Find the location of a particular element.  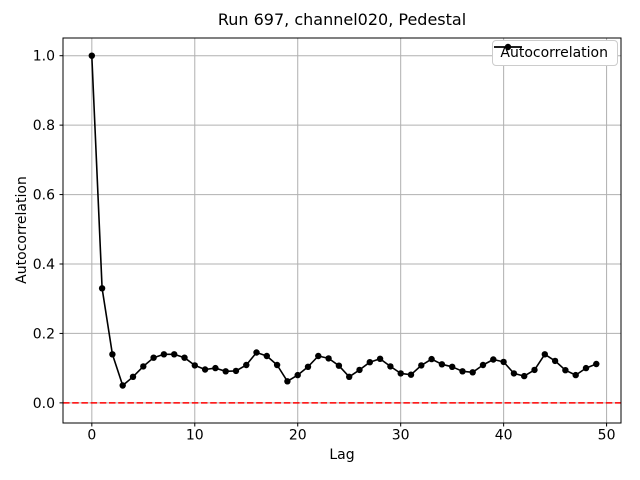

y-tick-label: 0.0 is located at coordinates (44, 404).